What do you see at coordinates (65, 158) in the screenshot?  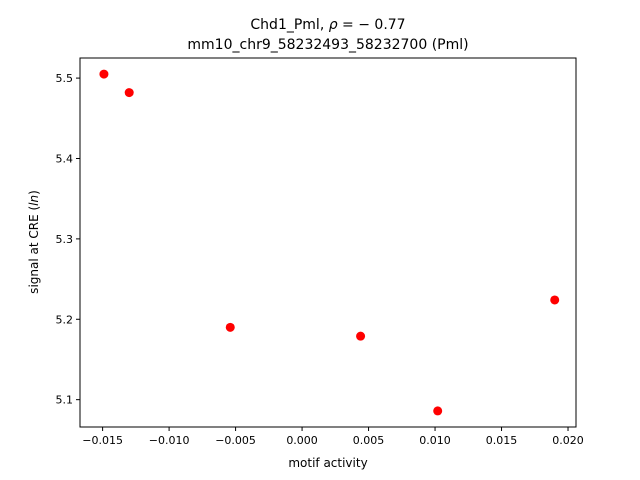 I see `y-tick-label: 5.4` at bounding box center [65, 158].